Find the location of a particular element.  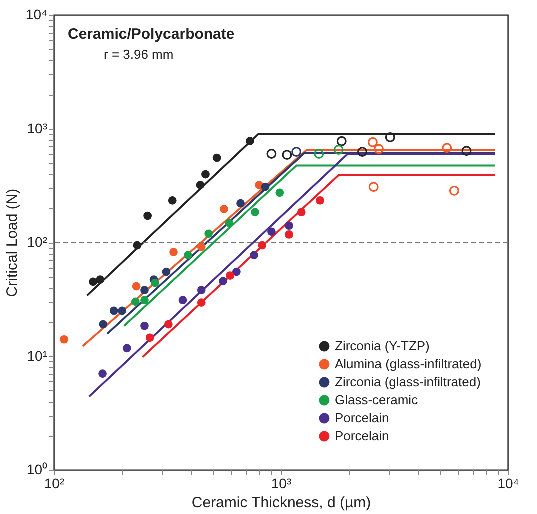

y-axis-title: Critical Load (N) is located at coordinates (12, 243).